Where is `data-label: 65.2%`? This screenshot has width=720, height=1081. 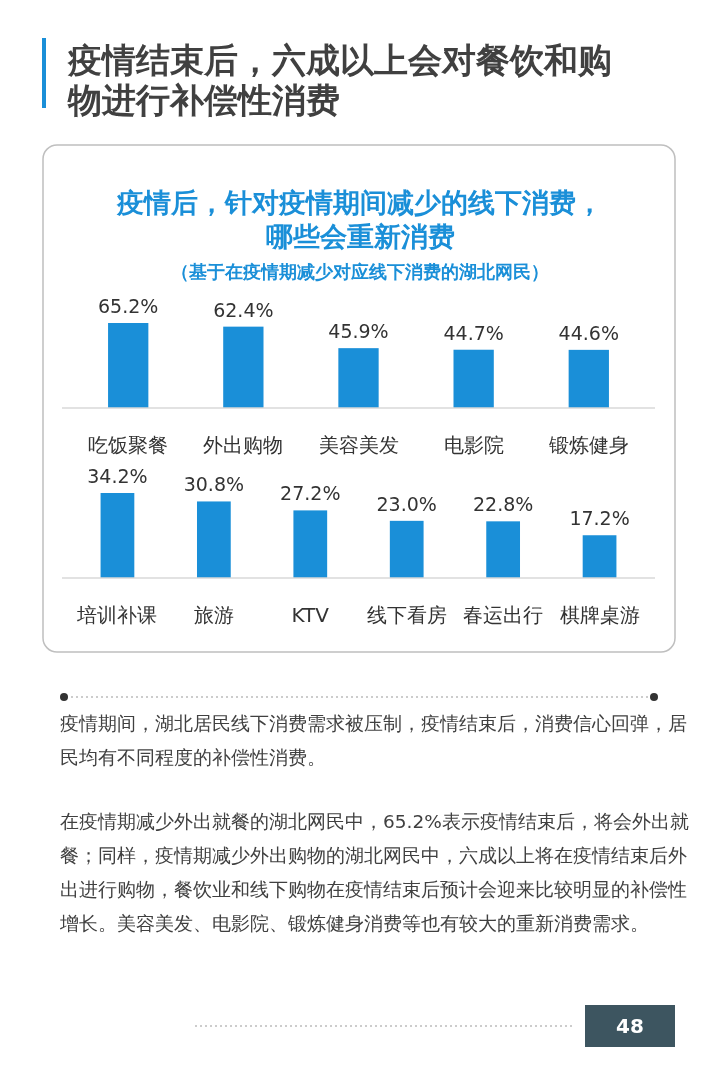
data-label: 65.2% is located at coordinates (128, 306).